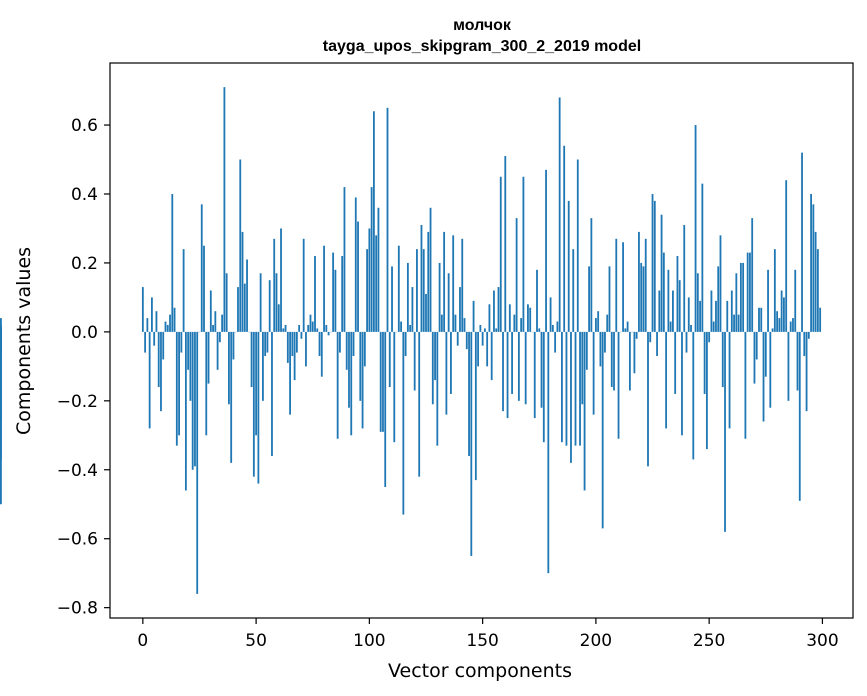 The height and width of the screenshot is (696, 867). What do you see at coordinates (822, 641) in the screenshot?
I see `x-tick-label: 300` at bounding box center [822, 641].